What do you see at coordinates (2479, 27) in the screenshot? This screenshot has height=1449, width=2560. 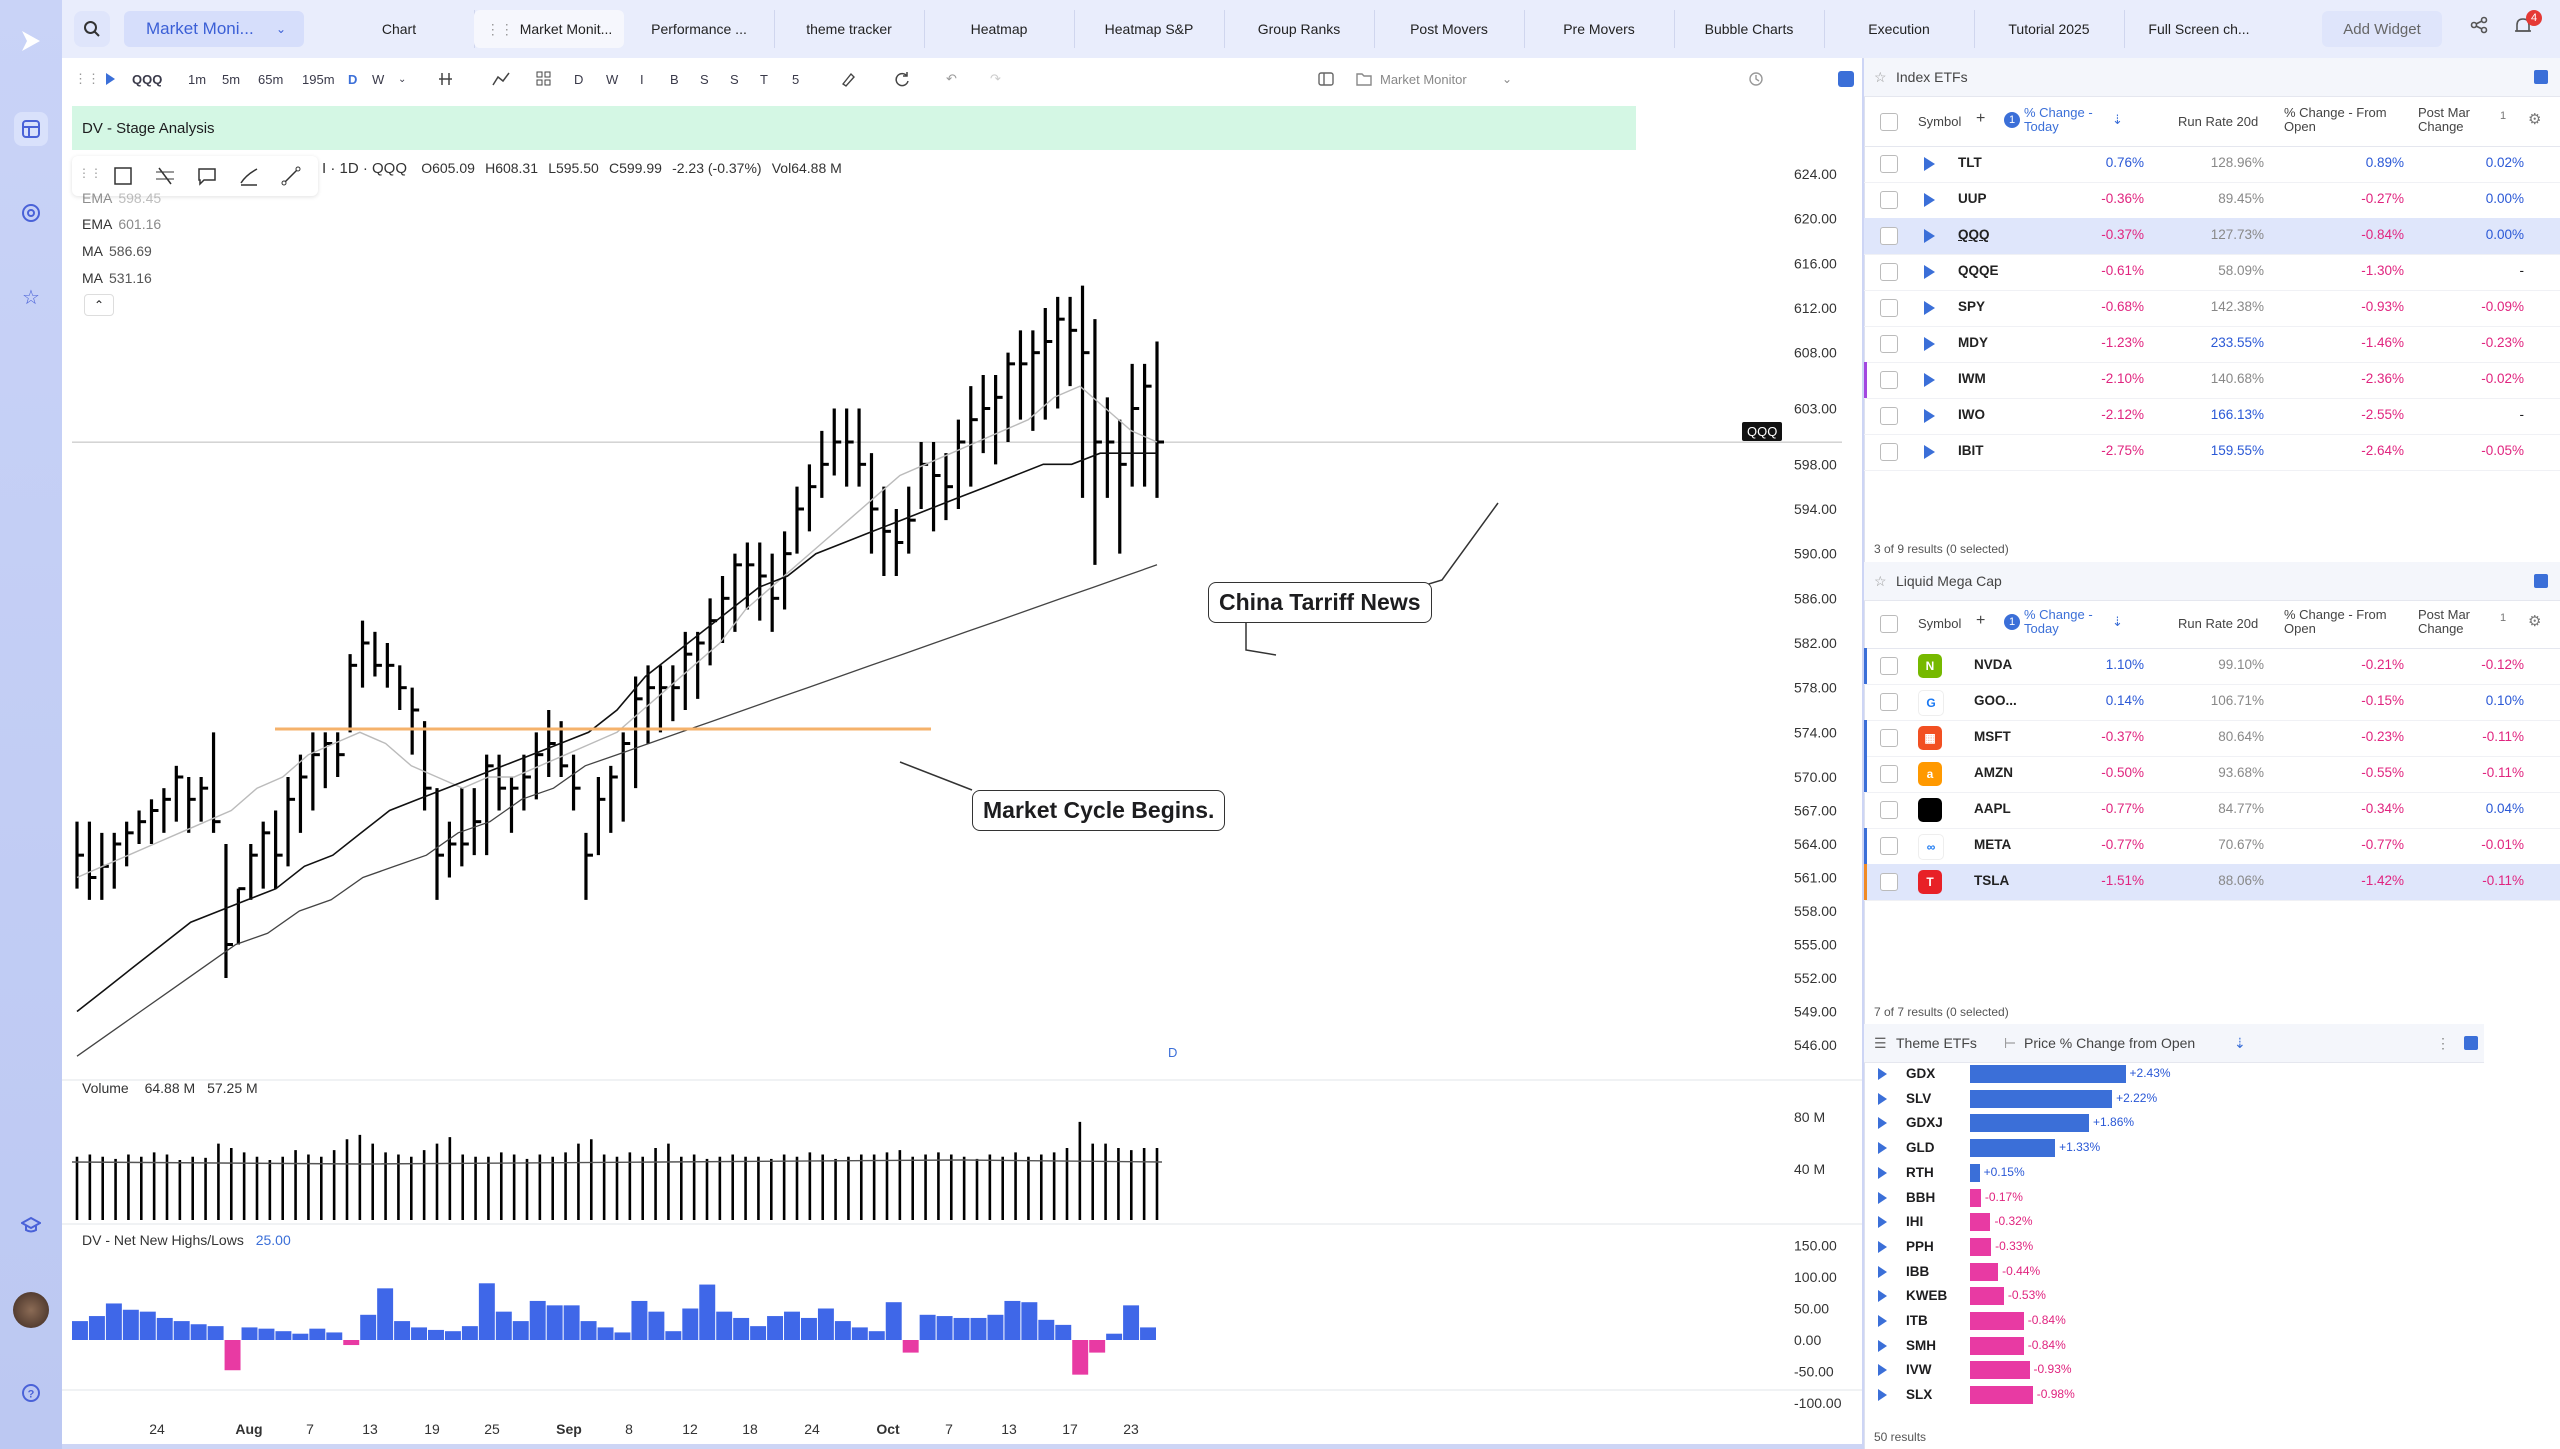 I see `share-icon` at bounding box center [2479, 27].